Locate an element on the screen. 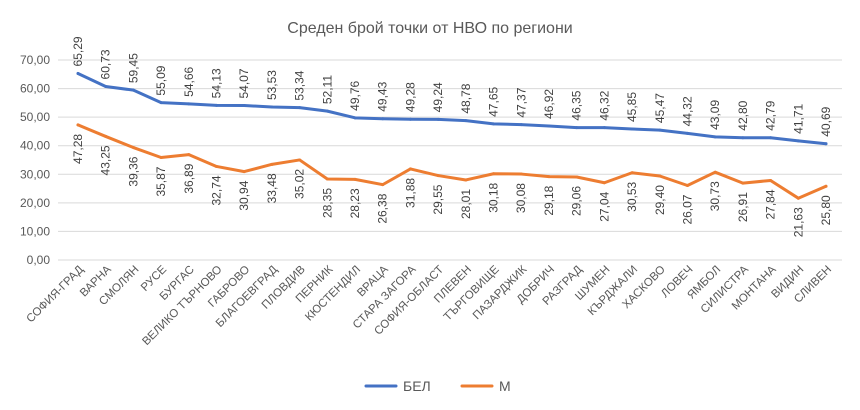 This screenshot has height=410, width=860. data-label: 46,32 is located at coordinates (604, 105).